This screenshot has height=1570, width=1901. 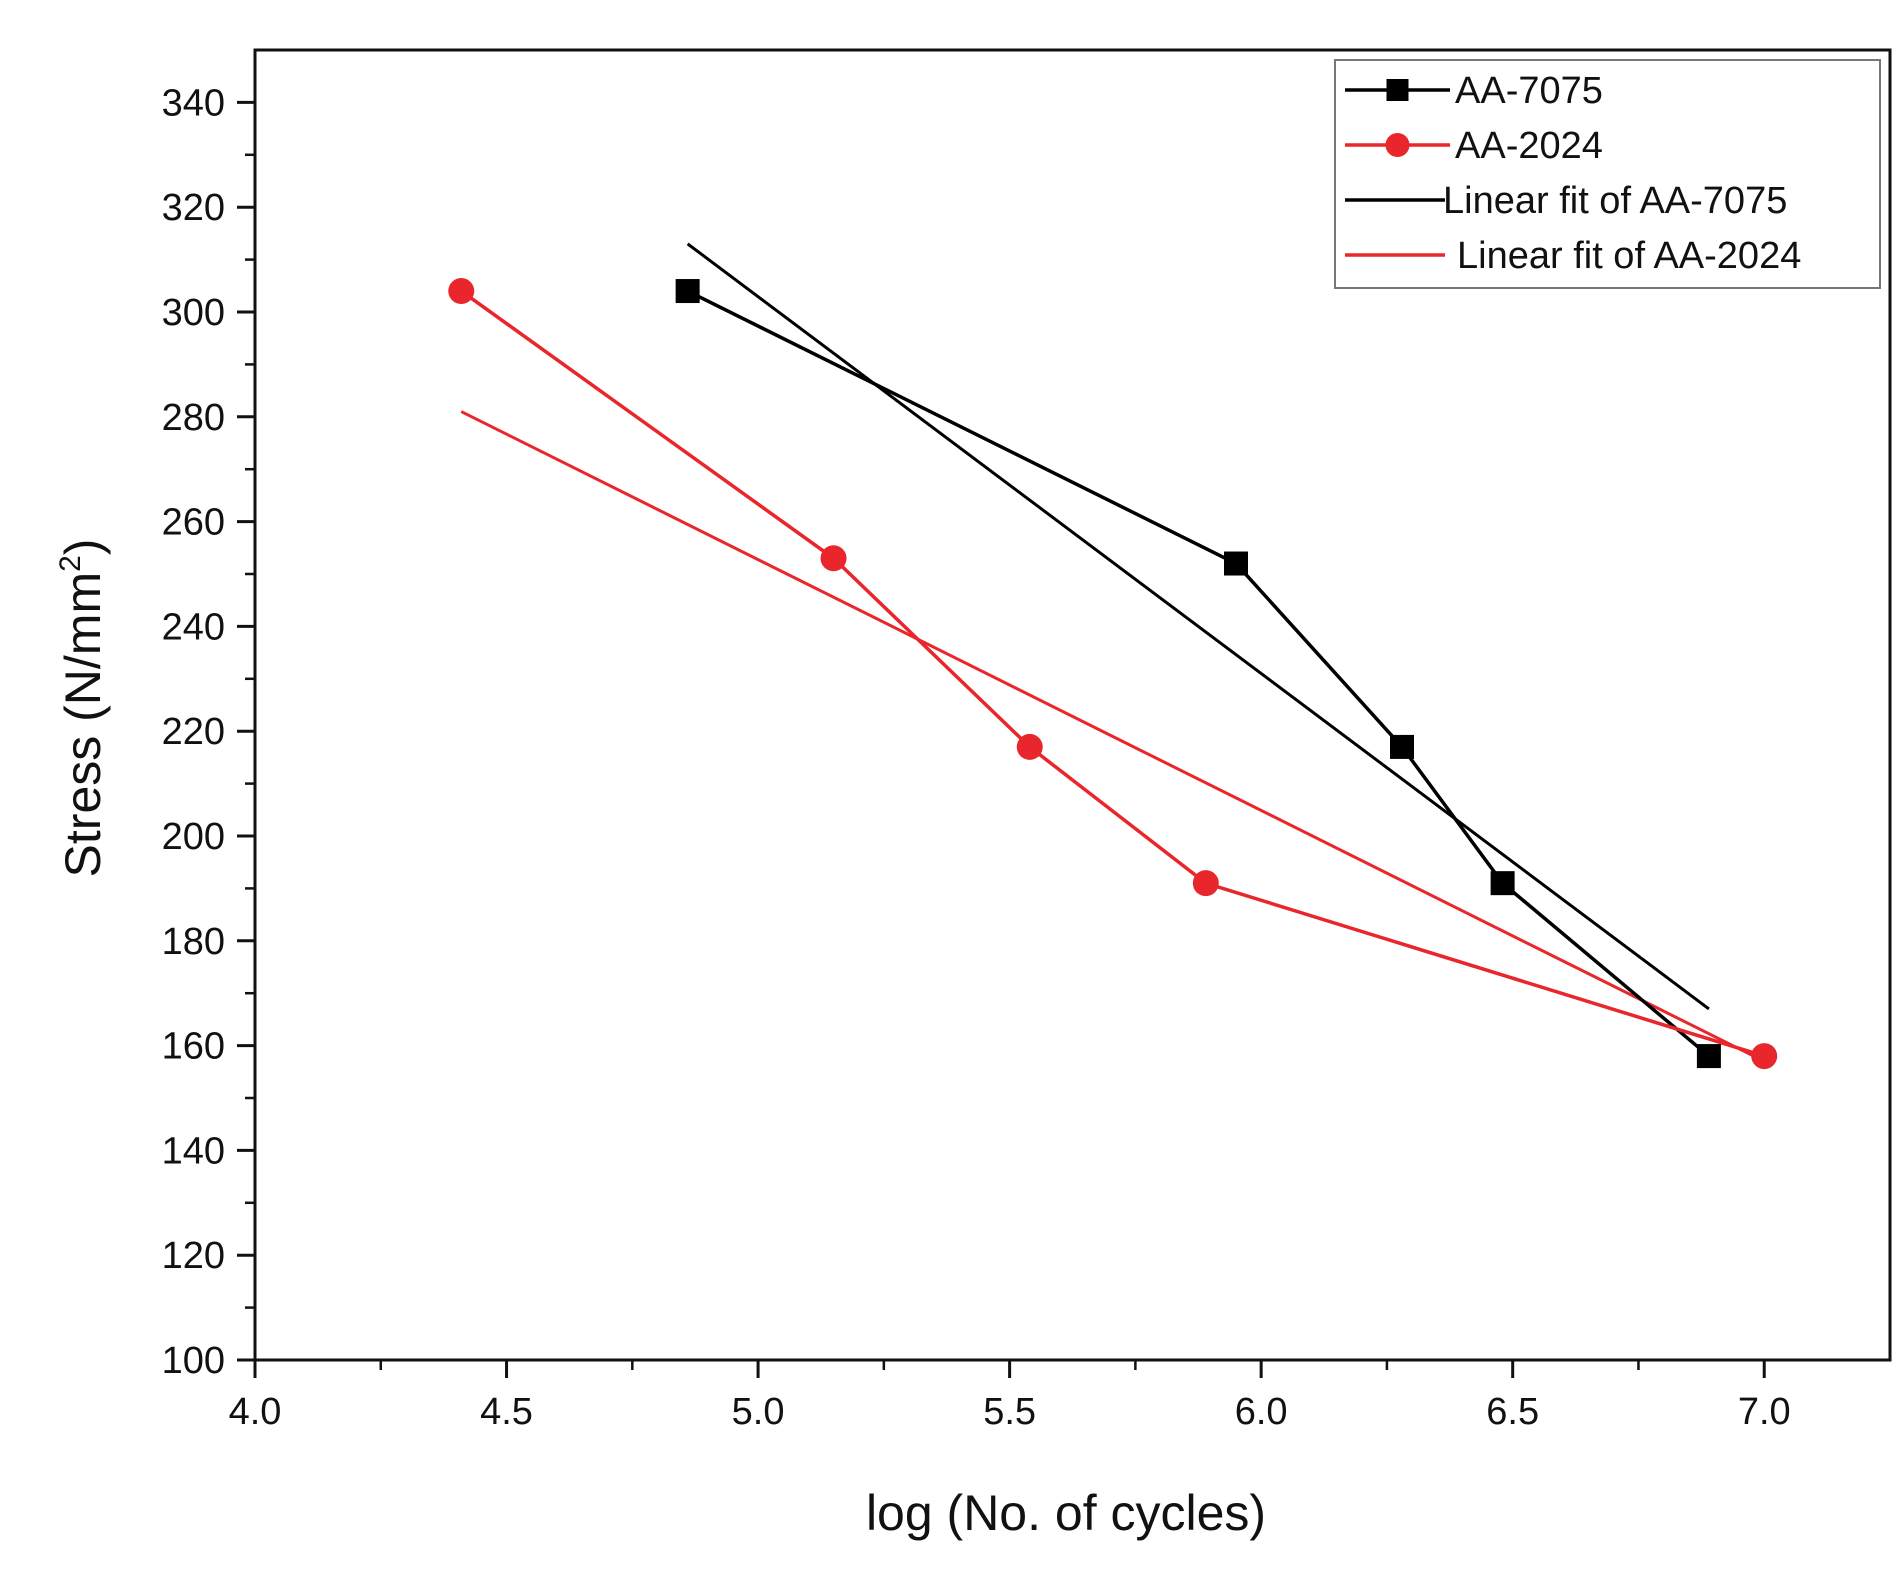 I want to click on y-tick-label: 200, so click(x=193, y=837).